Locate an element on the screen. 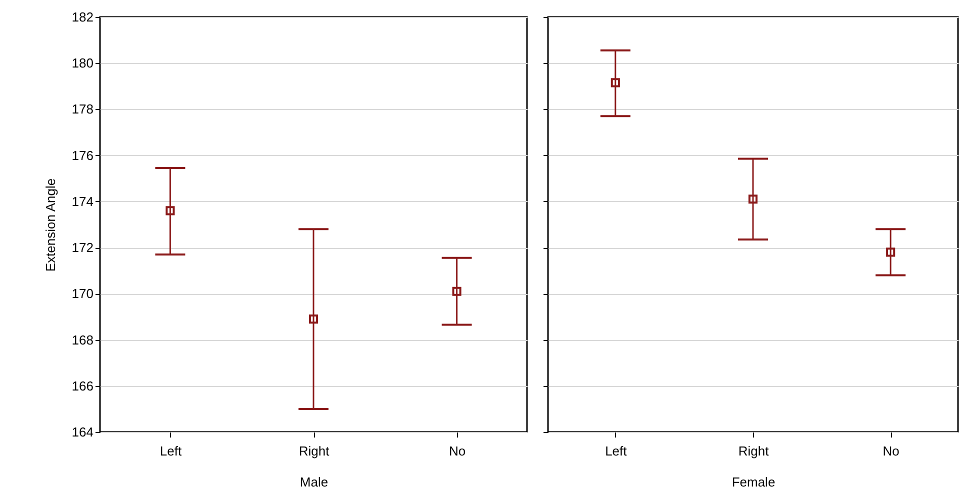  y-tick-label: 170 is located at coordinates (83, 294).